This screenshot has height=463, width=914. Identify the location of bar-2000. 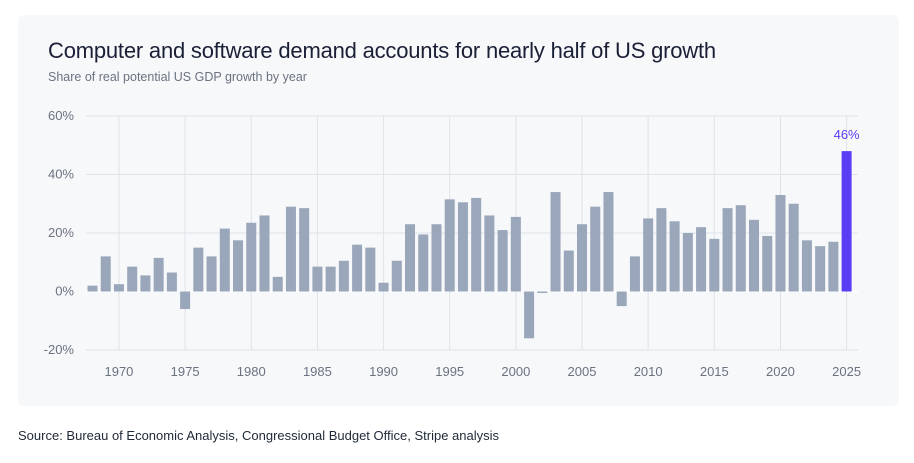
(515, 254).